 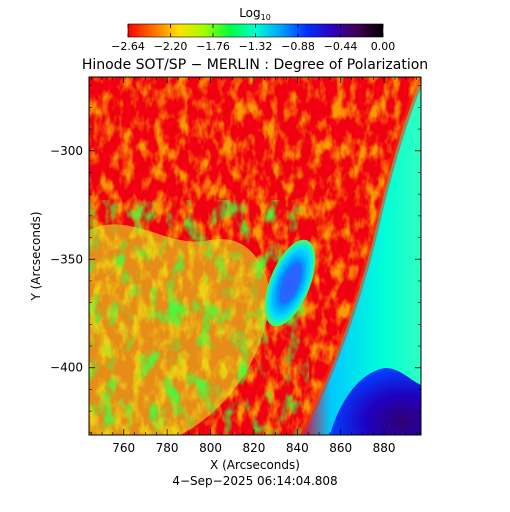 What do you see at coordinates (297, 448) in the screenshot?
I see `x-tick-label: 840` at bounding box center [297, 448].